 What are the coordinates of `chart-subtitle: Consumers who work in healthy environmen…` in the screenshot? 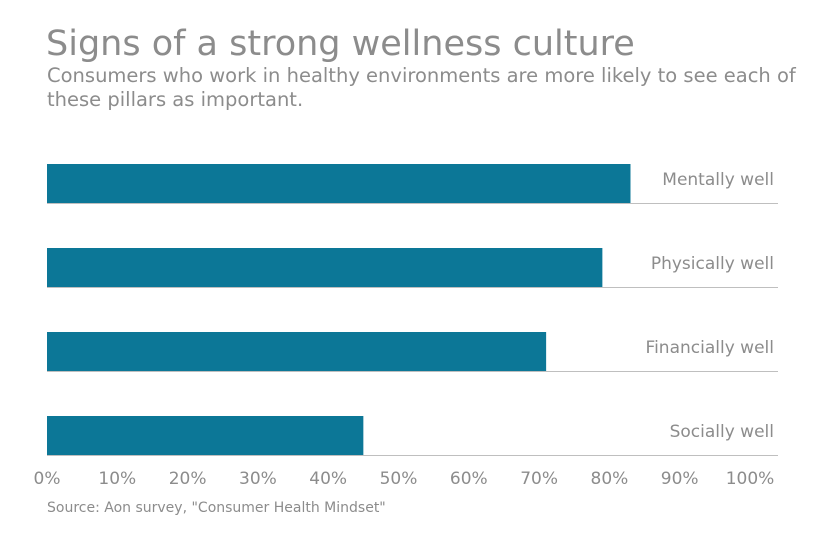 It's located at (421, 87).